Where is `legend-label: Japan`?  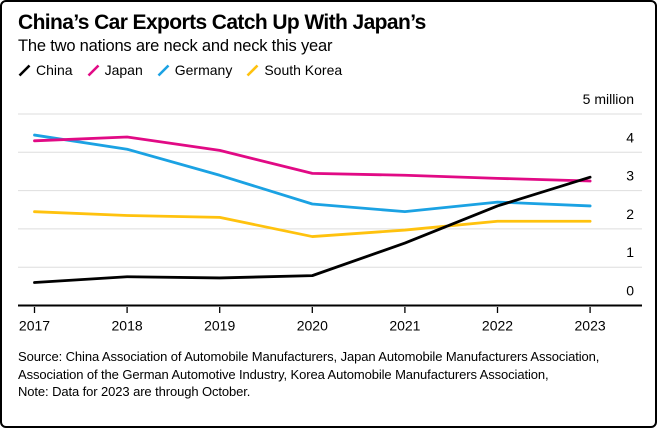 legend-label: Japan is located at coordinates (123, 70).